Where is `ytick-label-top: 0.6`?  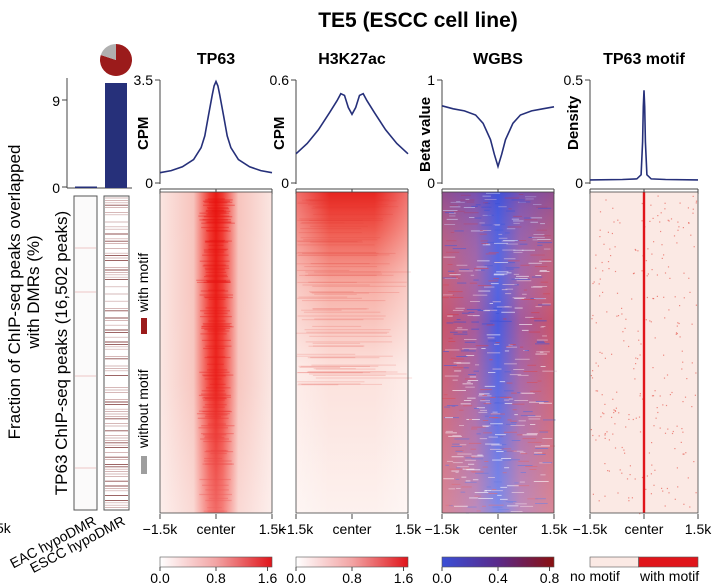 ytick-label-top: 0.6 is located at coordinates (280, 80).